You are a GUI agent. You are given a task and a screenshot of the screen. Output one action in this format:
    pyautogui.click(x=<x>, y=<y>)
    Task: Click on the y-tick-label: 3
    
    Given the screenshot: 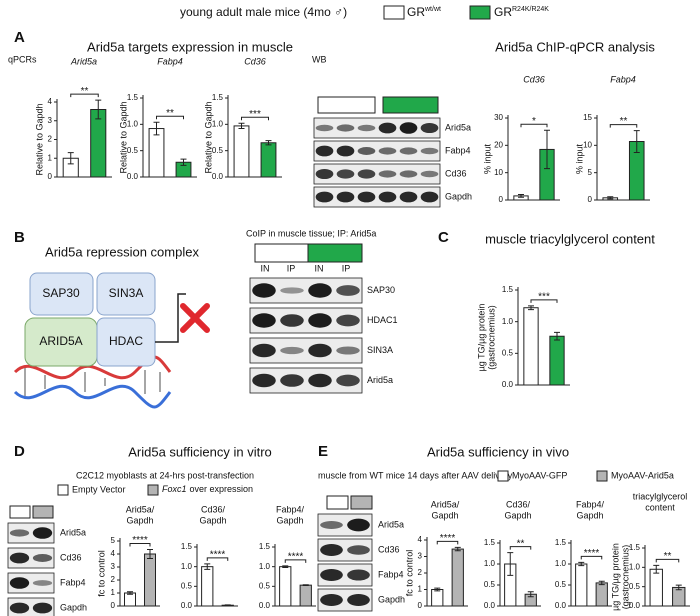 What is the action you would take?
    pyautogui.click(x=113, y=566)
    